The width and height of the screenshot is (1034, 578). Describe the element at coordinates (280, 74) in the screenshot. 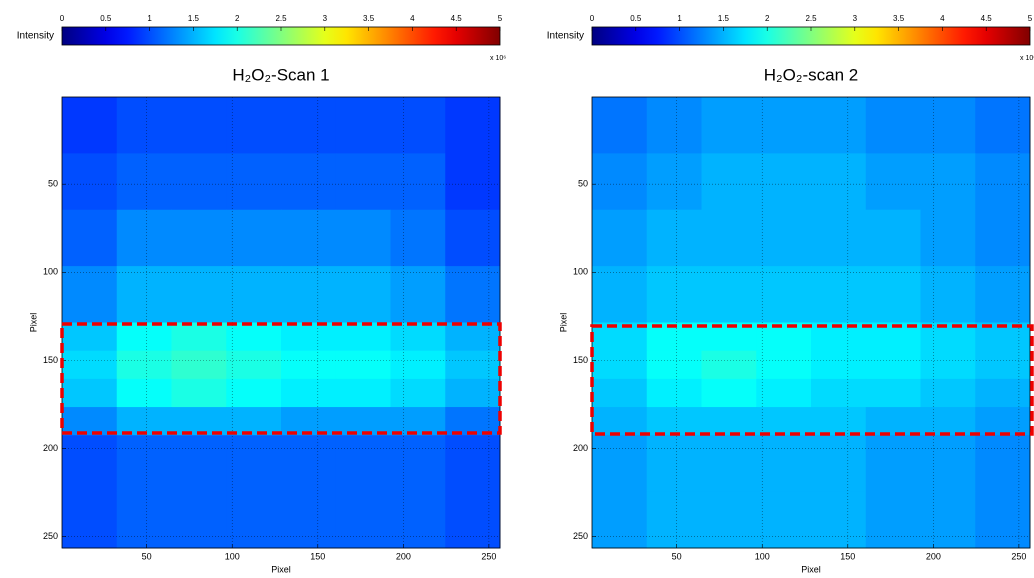

I see `chart-title: H₂O₂-Scan 1` at that location.